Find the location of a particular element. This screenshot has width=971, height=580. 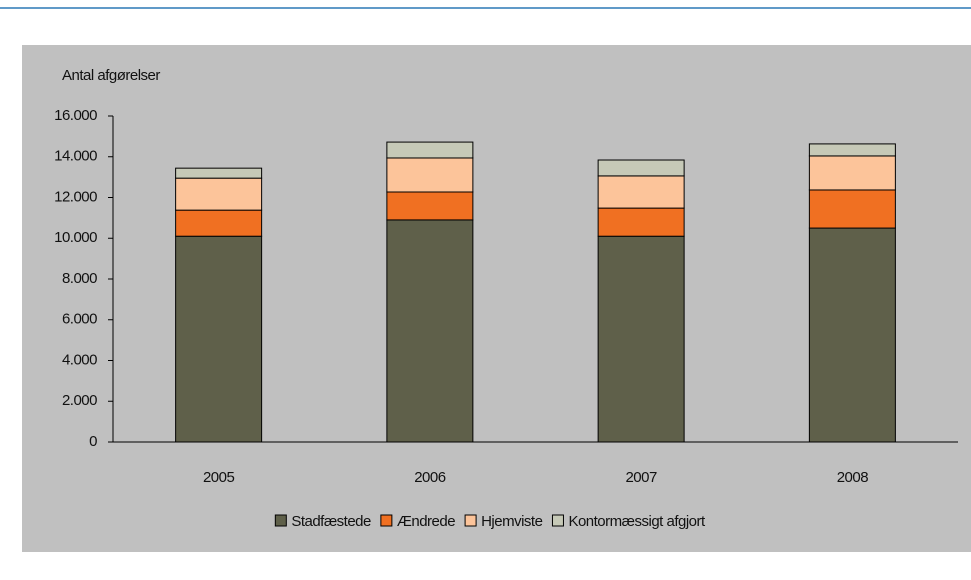

legend-label: Kontormæssigt afgjort is located at coordinates (637, 521).